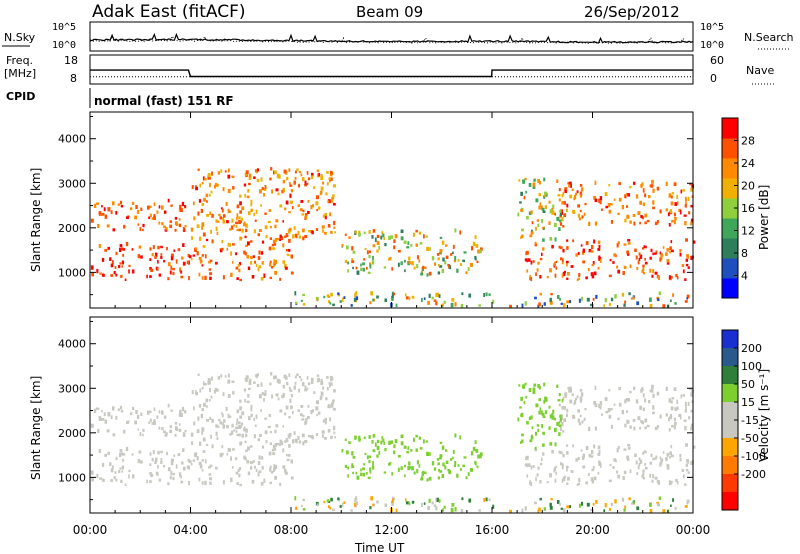 The width and height of the screenshot is (800, 554). Describe the element at coordinates (730, 208) in the screenshot. I see `power-colorbar-swatch` at that location.